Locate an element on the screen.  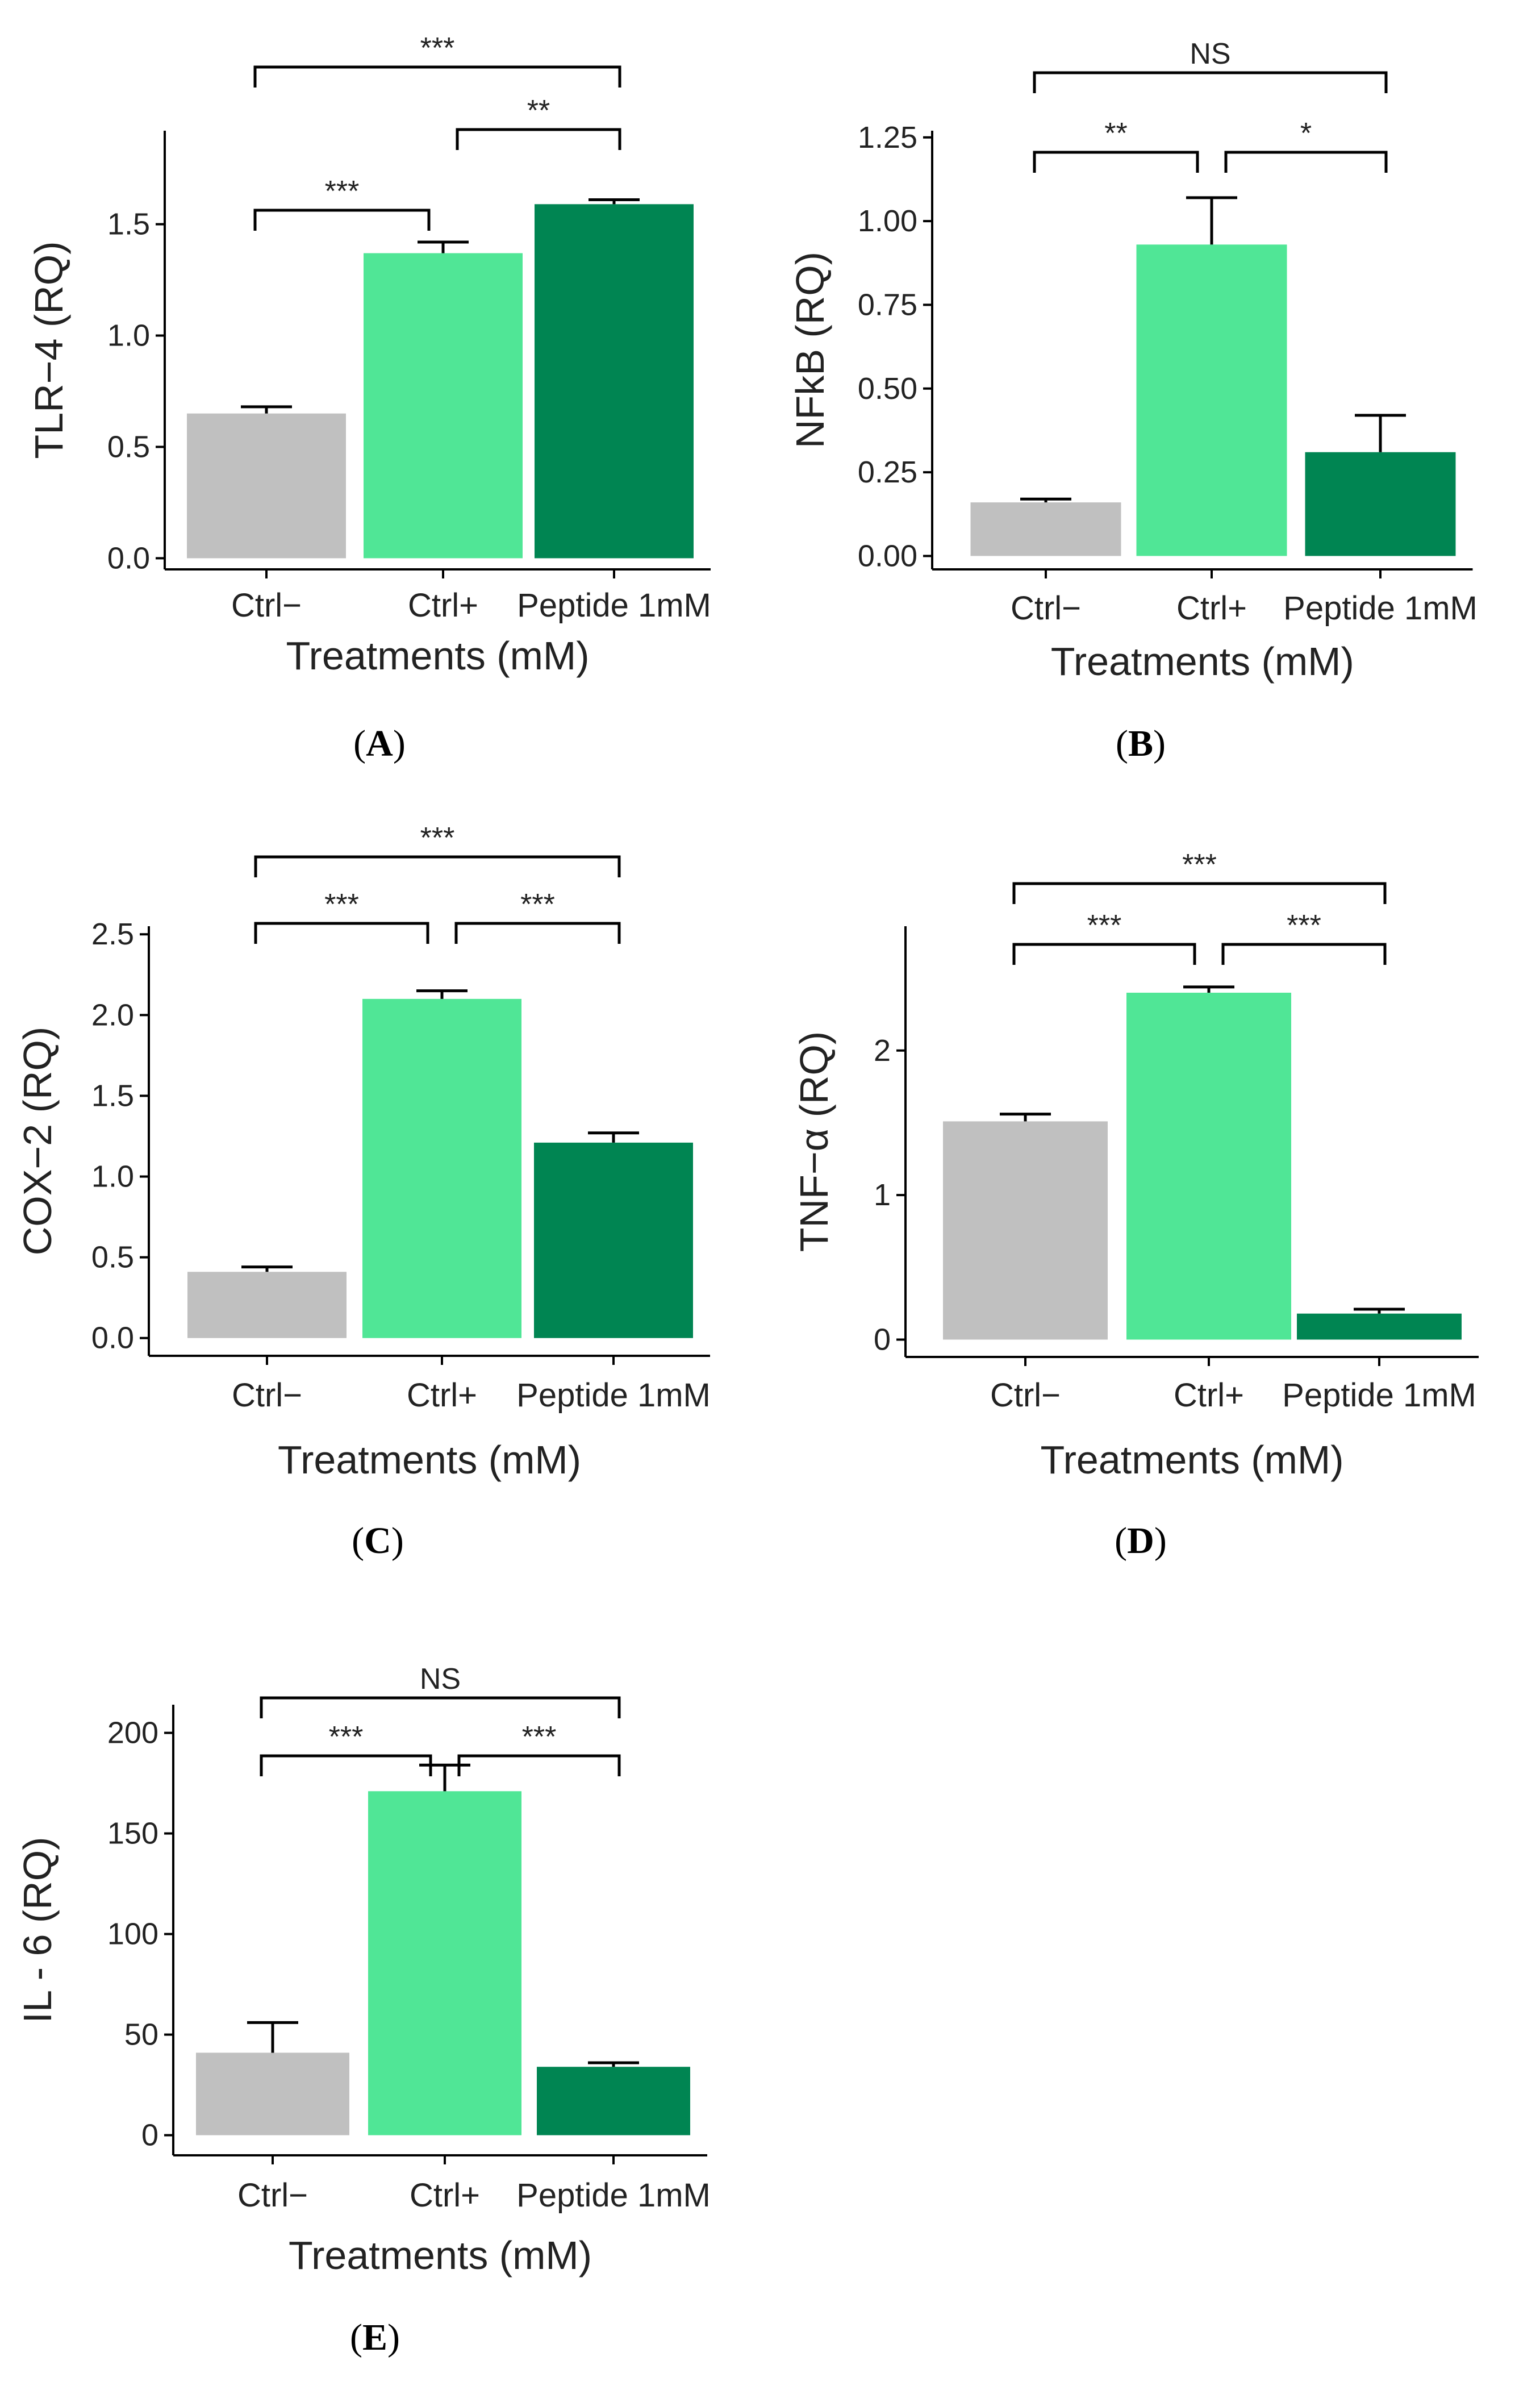
panel-caption: (C) is located at coordinates (378, 1541).